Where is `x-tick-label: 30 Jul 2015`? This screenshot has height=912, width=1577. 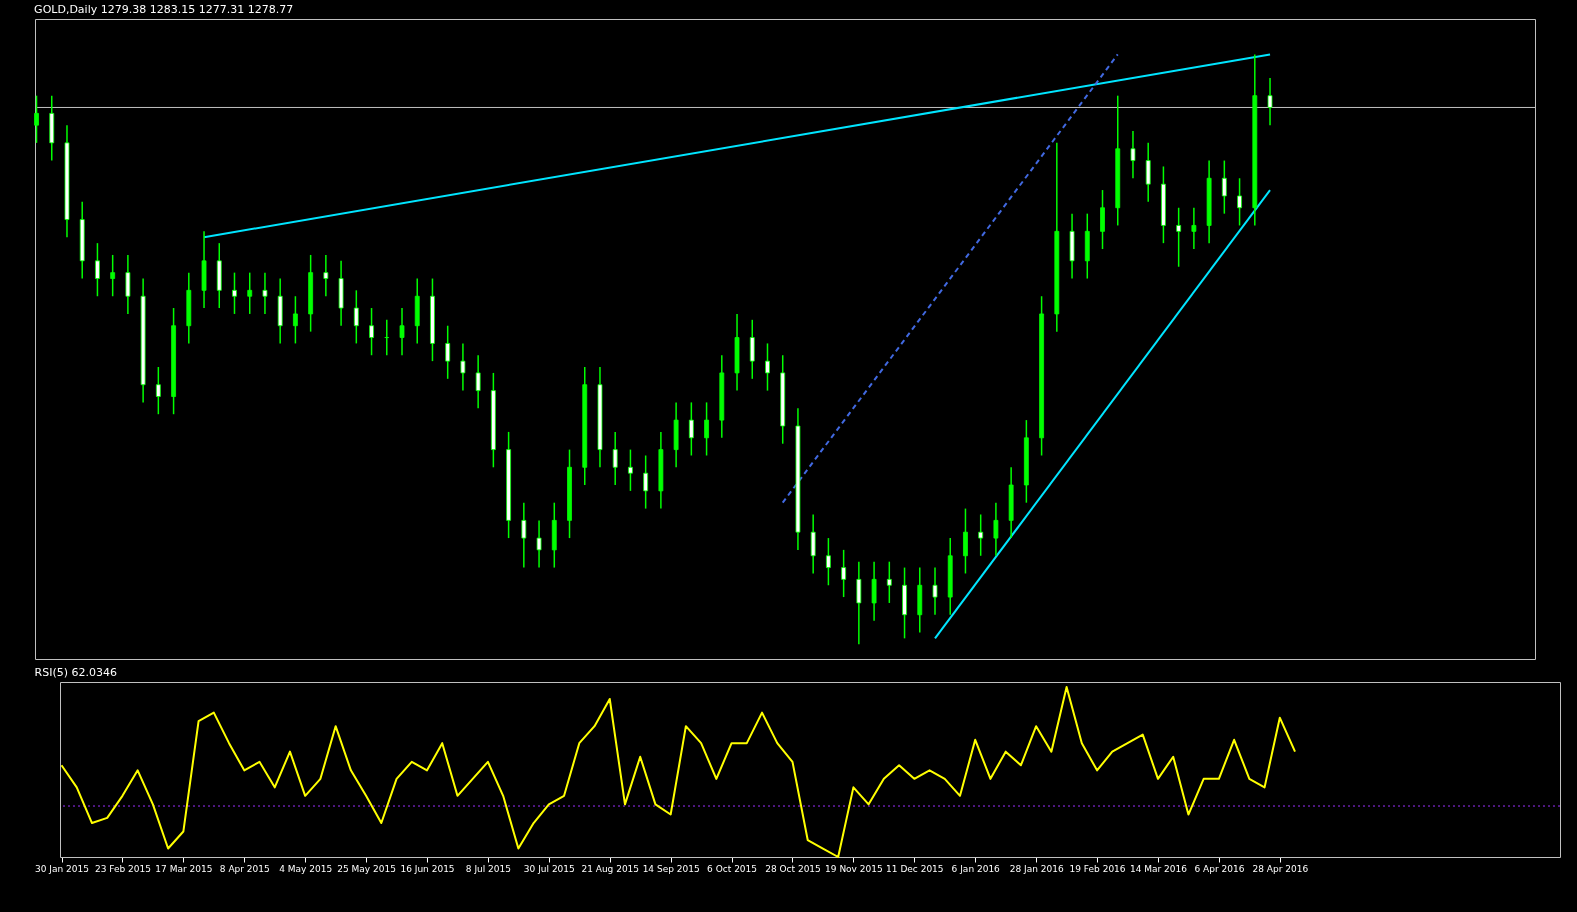
x-tick-label: 30 Jul 2015 is located at coordinates (549, 868).